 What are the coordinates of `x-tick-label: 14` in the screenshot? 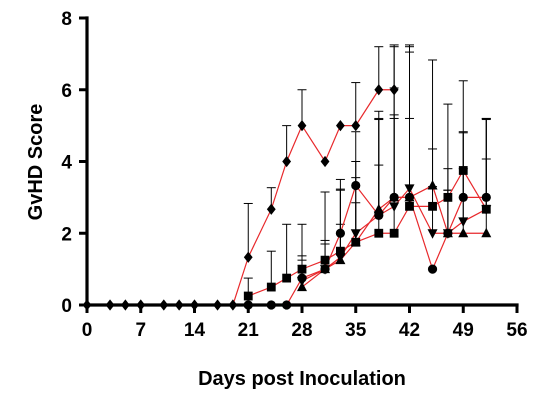 It's located at (195, 330).